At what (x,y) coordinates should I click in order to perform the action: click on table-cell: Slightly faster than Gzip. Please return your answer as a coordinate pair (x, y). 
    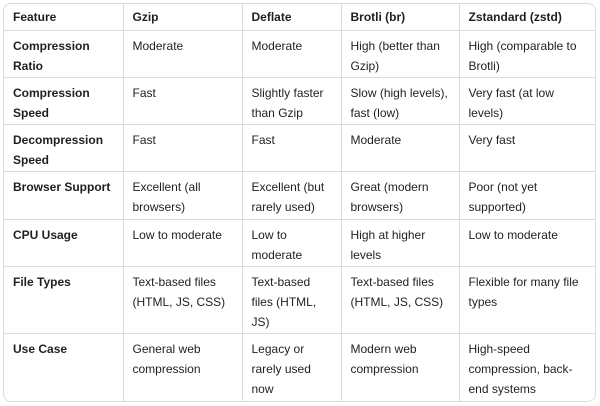
    Looking at the image, I should click on (292, 101).